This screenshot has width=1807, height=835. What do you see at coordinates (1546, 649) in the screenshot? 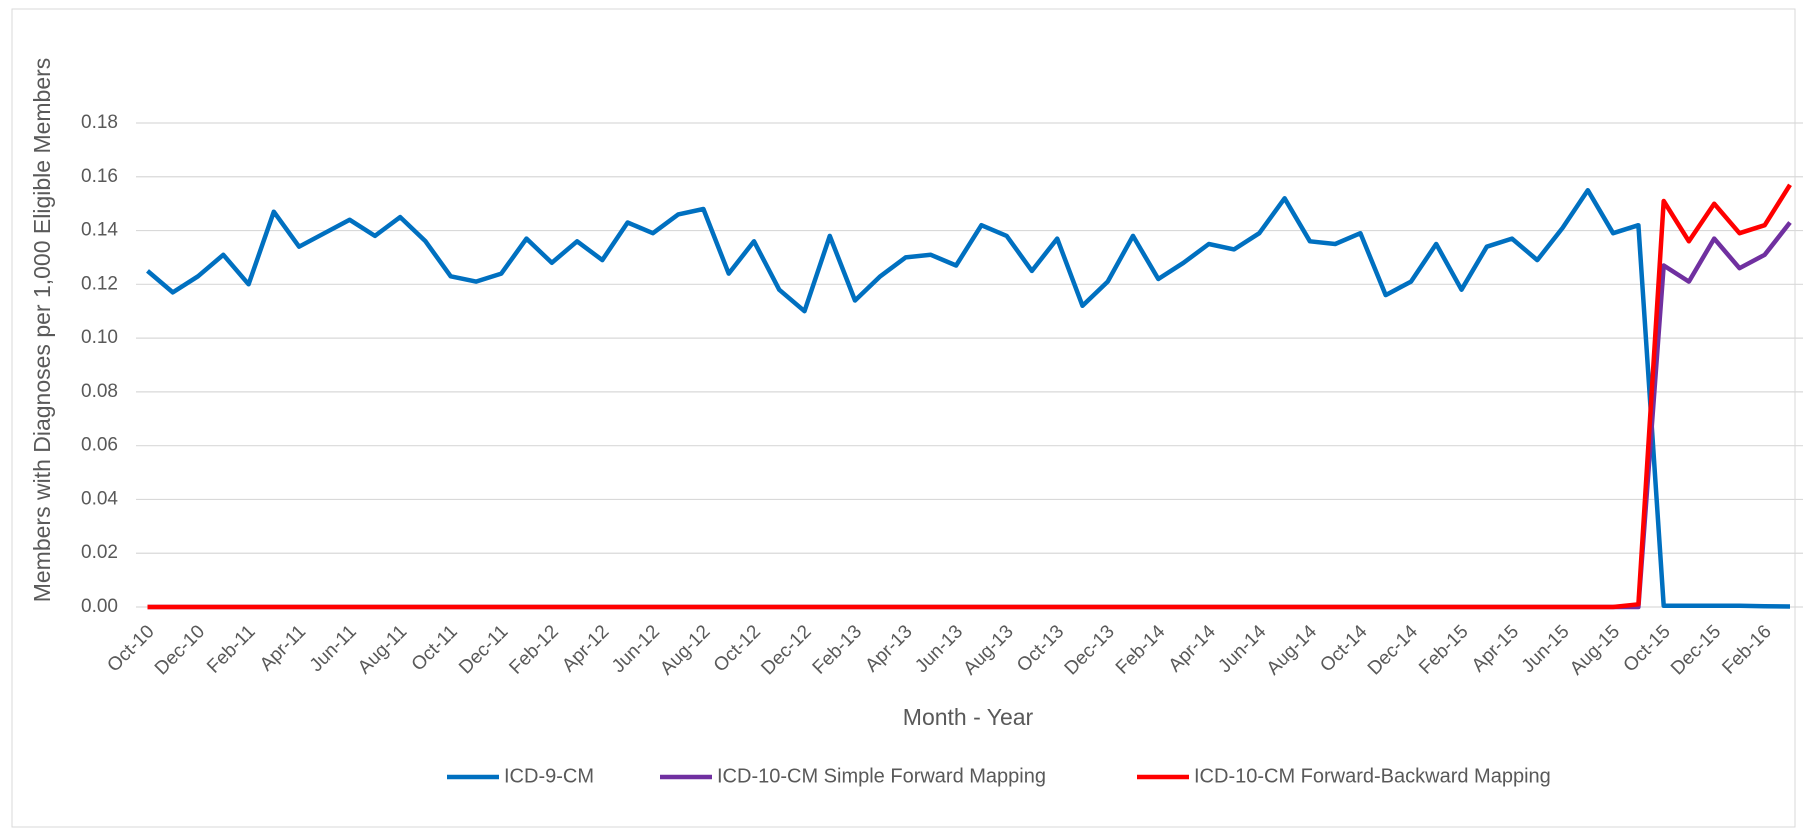
I see `x-tick-label: Jun-15` at bounding box center [1546, 649].